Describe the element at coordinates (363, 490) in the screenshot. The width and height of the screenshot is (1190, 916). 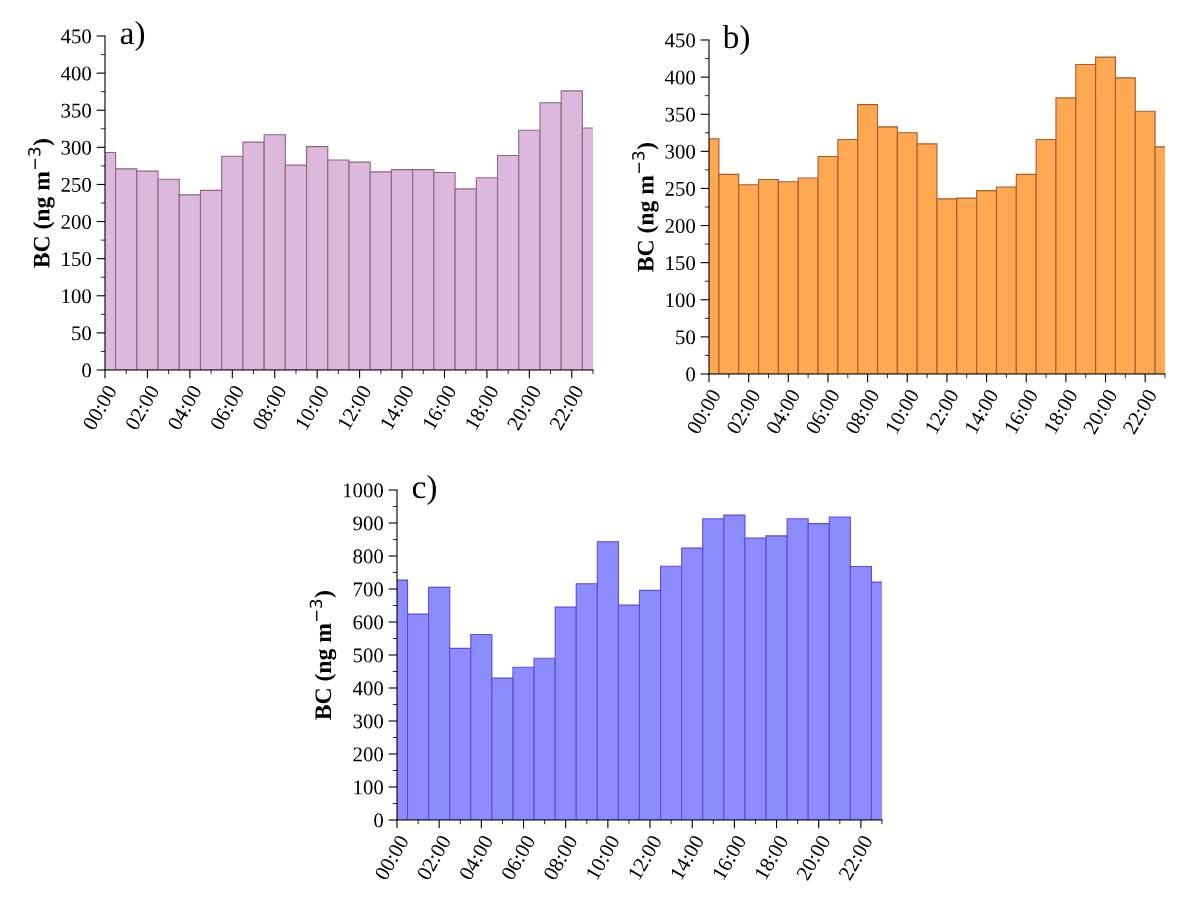
I see `y-tick-label: 1000` at that location.